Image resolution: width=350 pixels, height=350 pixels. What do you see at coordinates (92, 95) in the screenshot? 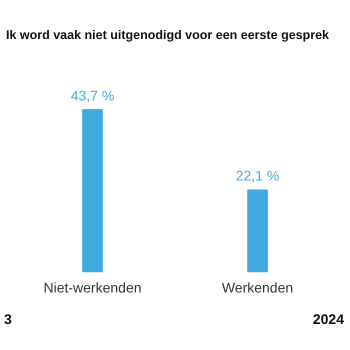
I see `data-label: 43,7 %` at bounding box center [92, 95].